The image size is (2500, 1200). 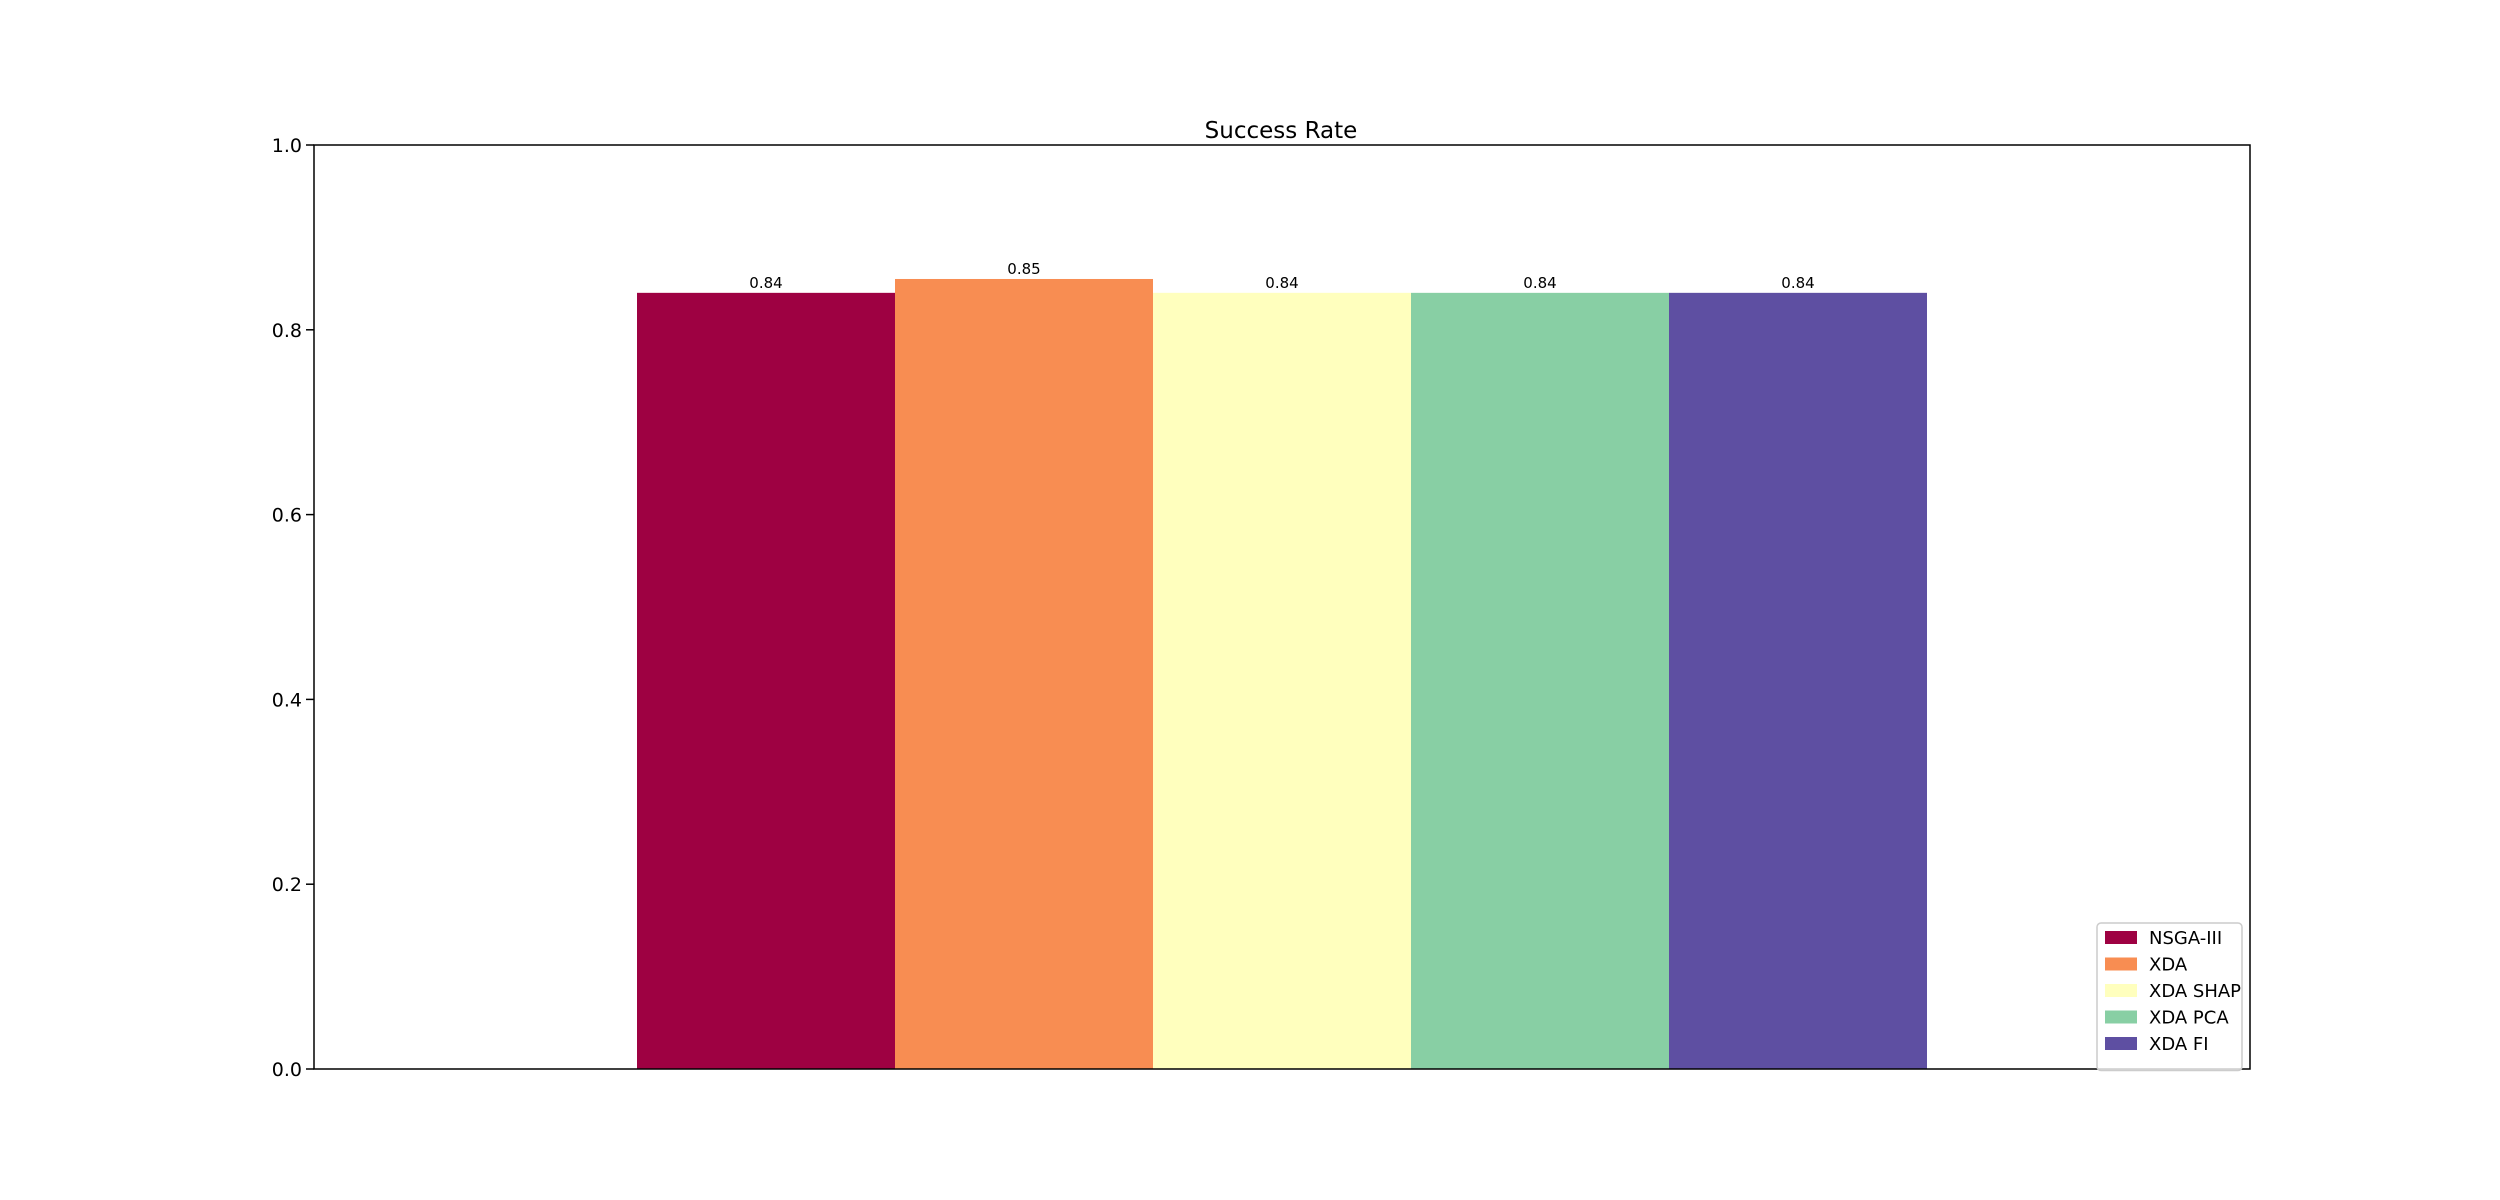 I want to click on chart-title: Success Rate, so click(x=1281, y=131).